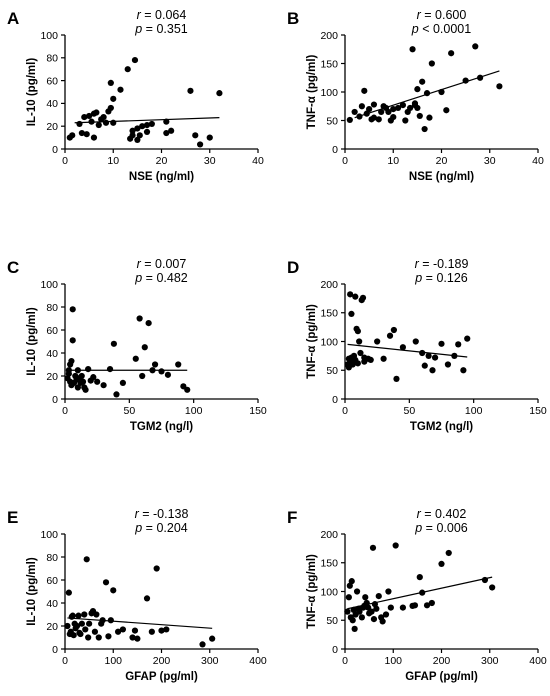 The image size is (550, 696). I want to click on panel-letter: A, so click(13, 18).